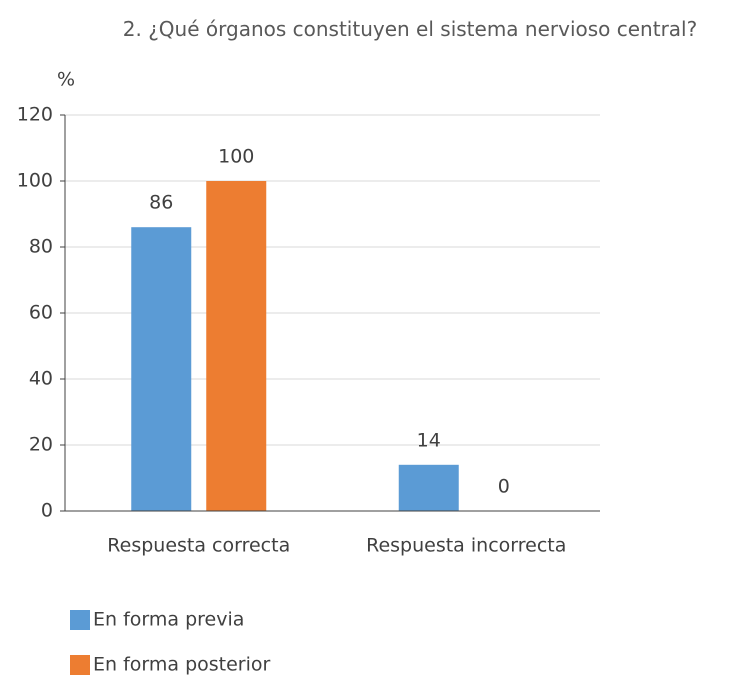 The height and width of the screenshot is (676, 738). Describe the element at coordinates (504, 487) in the screenshot. I see `data-label: 0` at that location.